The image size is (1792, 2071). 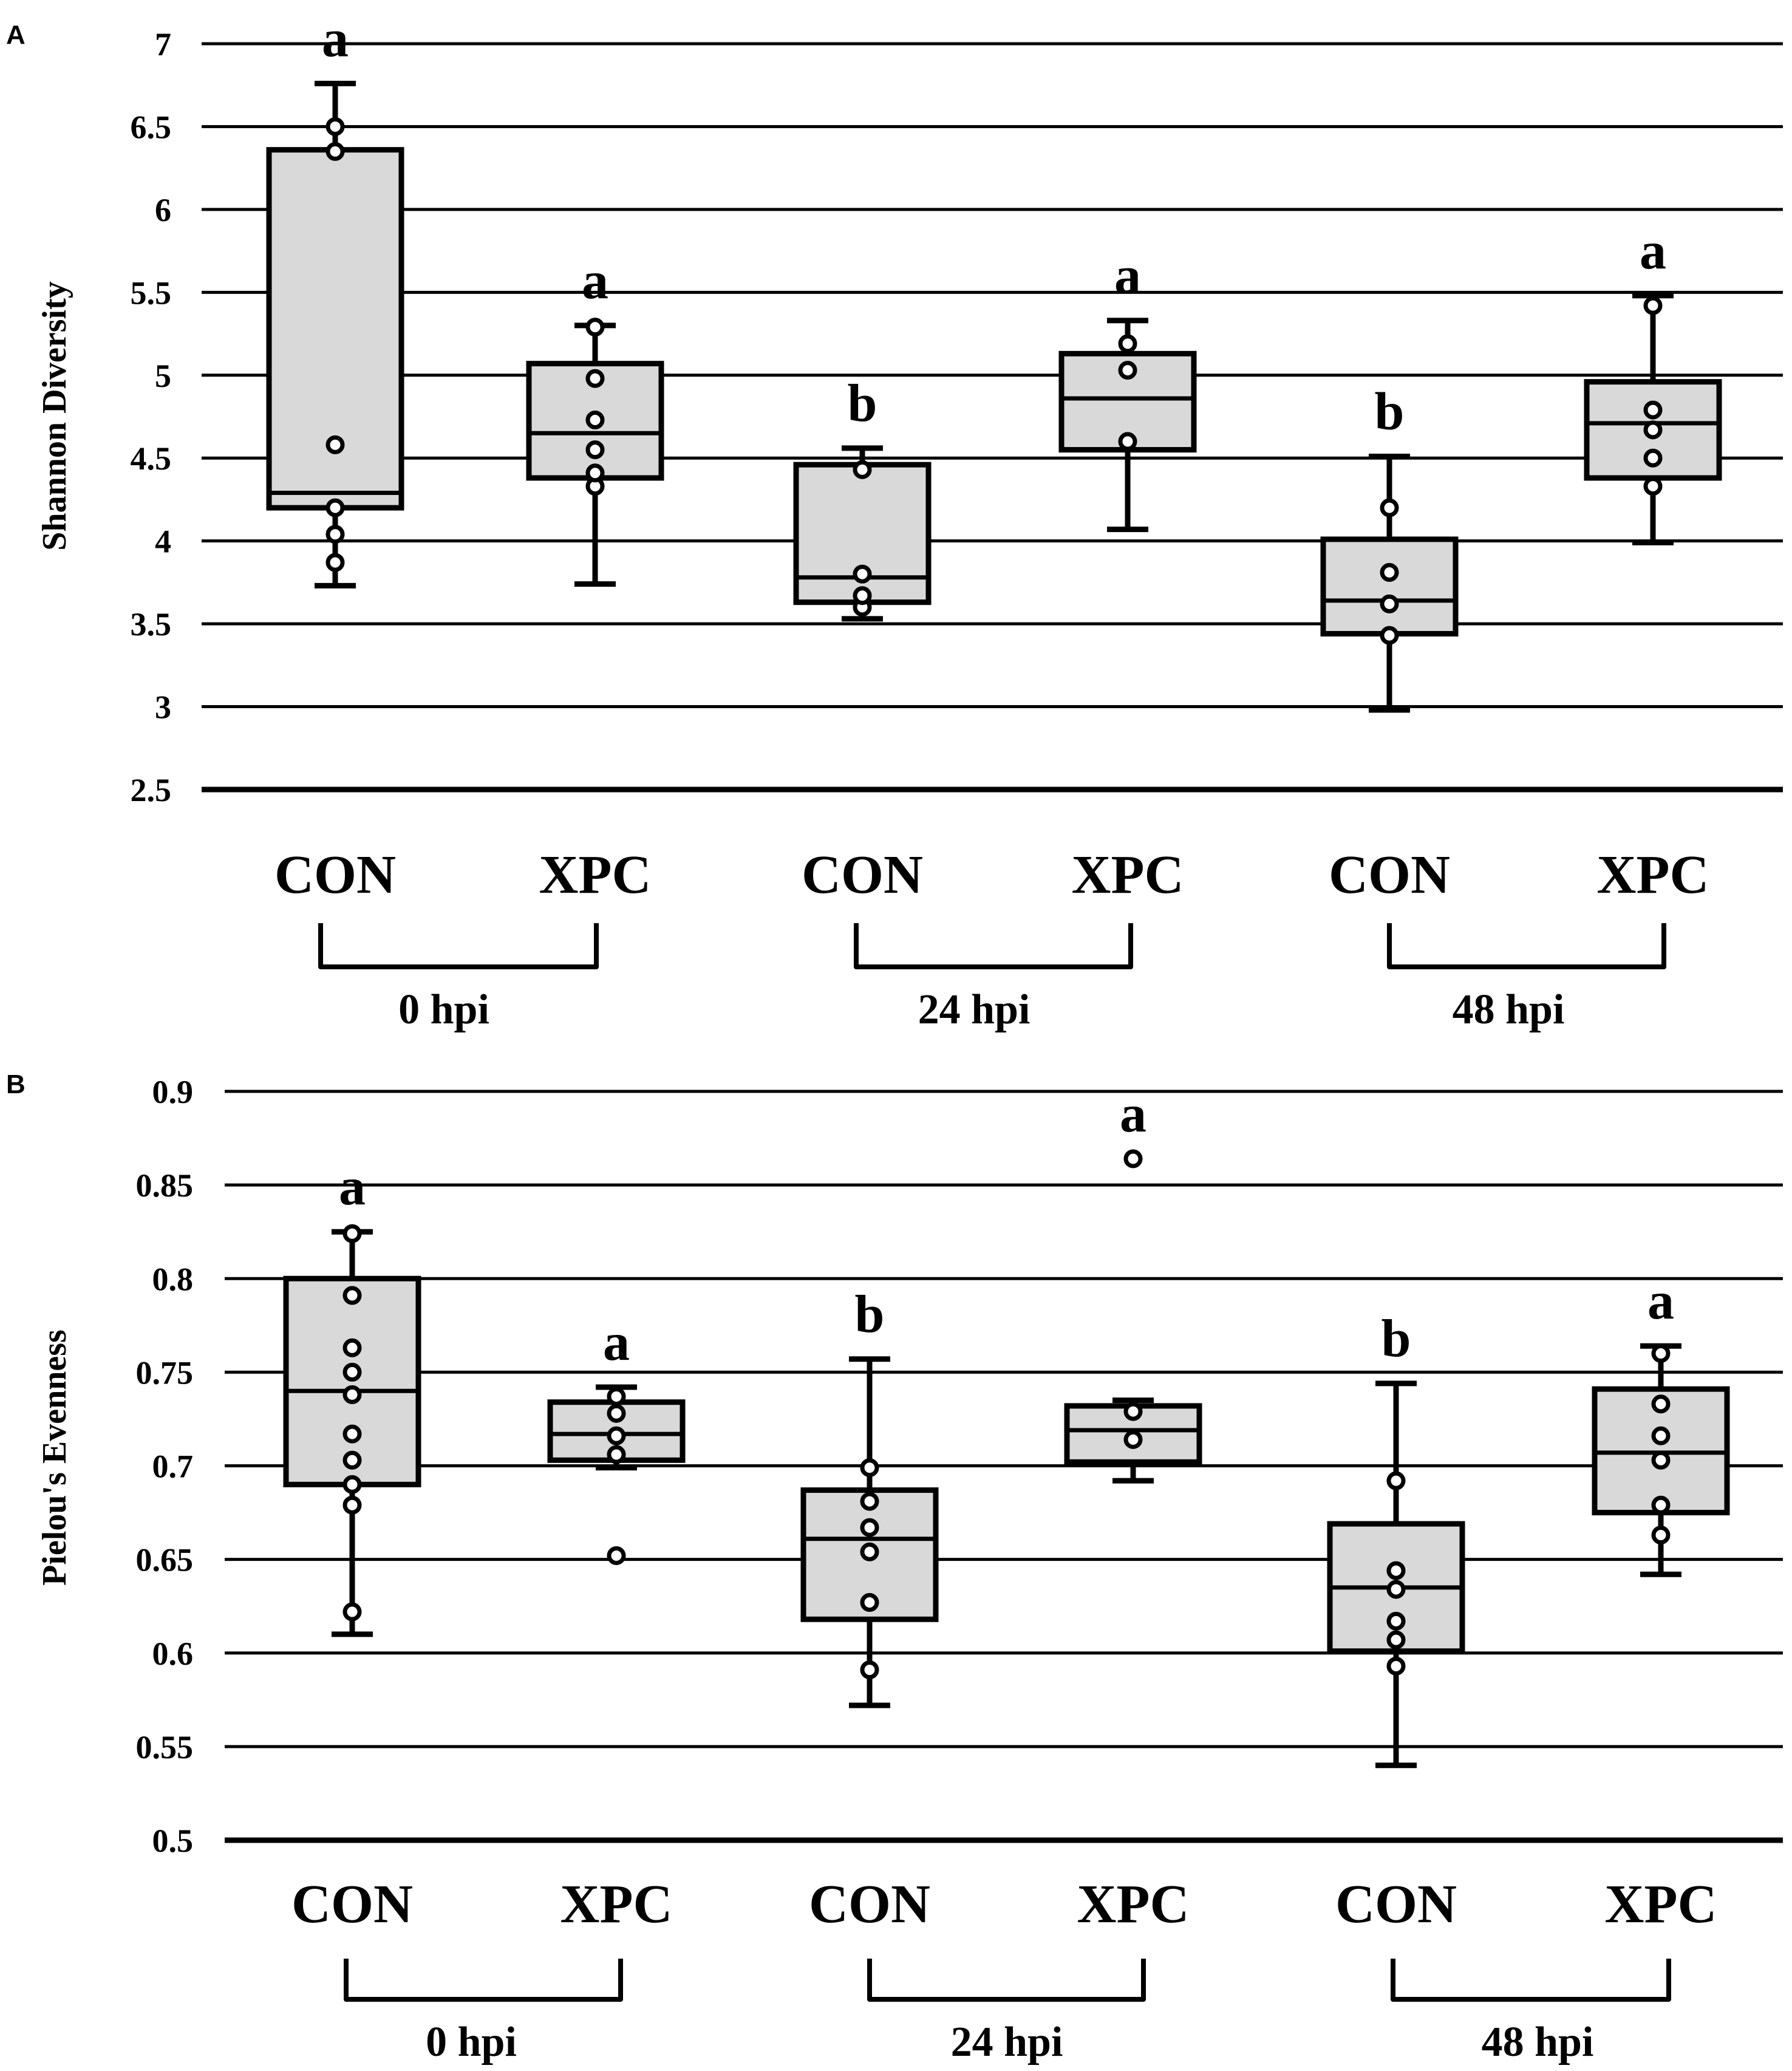 What do you see at coordinates (163, 44) in the screenshot?
I see `y-tick-label: 7` at bounding box center [163, 44].